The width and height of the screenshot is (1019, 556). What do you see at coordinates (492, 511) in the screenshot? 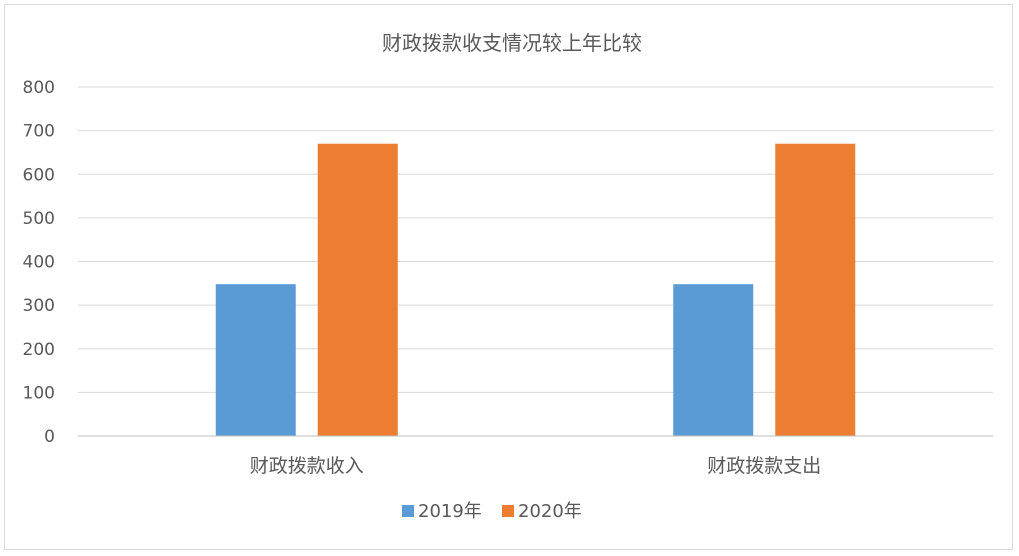
I see `legend: 2019年 2020年` at bounding box center [492, 511].